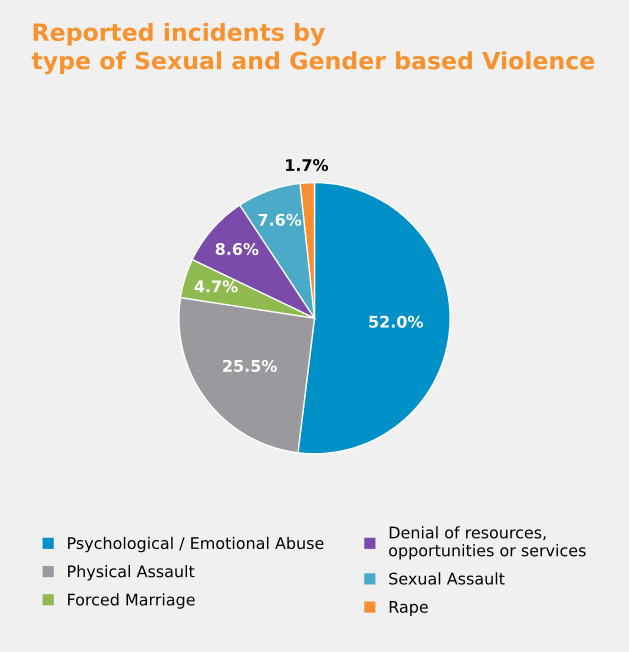 The width and height of the screenshot is (629, 652). I want to click on legend-label: Rape, so click(409, 608).